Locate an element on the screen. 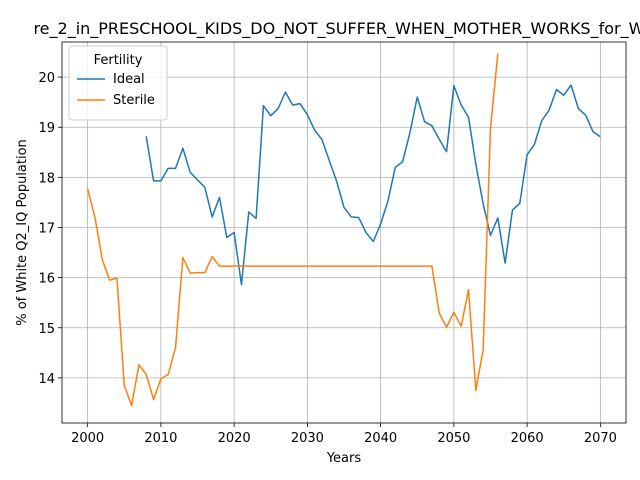  x-tick-label: 2070 is located at coordinates (600, 438).